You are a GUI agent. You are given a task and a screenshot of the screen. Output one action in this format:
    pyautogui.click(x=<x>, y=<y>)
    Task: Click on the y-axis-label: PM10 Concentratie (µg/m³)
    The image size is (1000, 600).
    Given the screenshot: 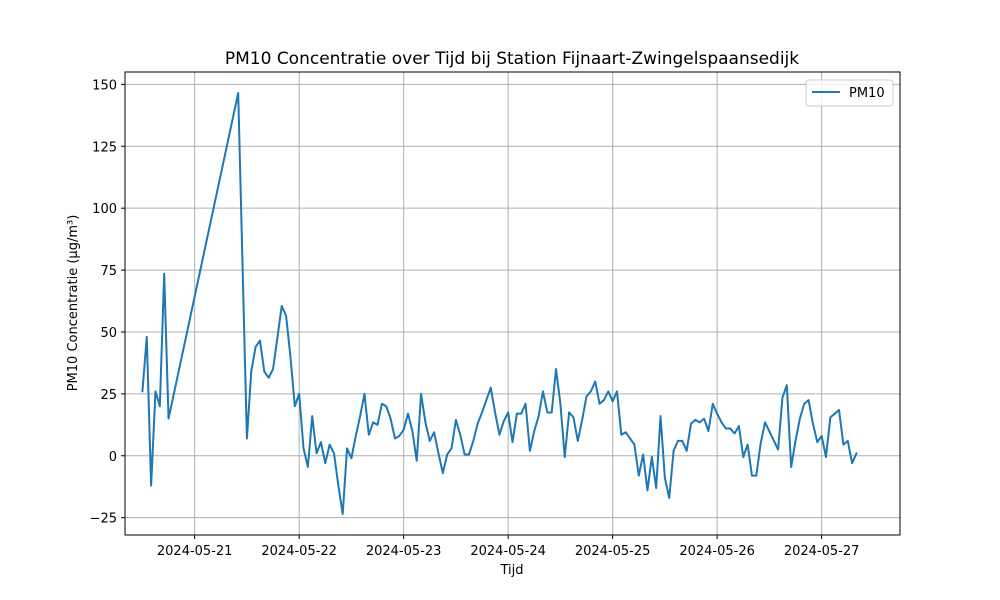 What is the action you would take?
    pyautogui.click(x=73, y=303)
    